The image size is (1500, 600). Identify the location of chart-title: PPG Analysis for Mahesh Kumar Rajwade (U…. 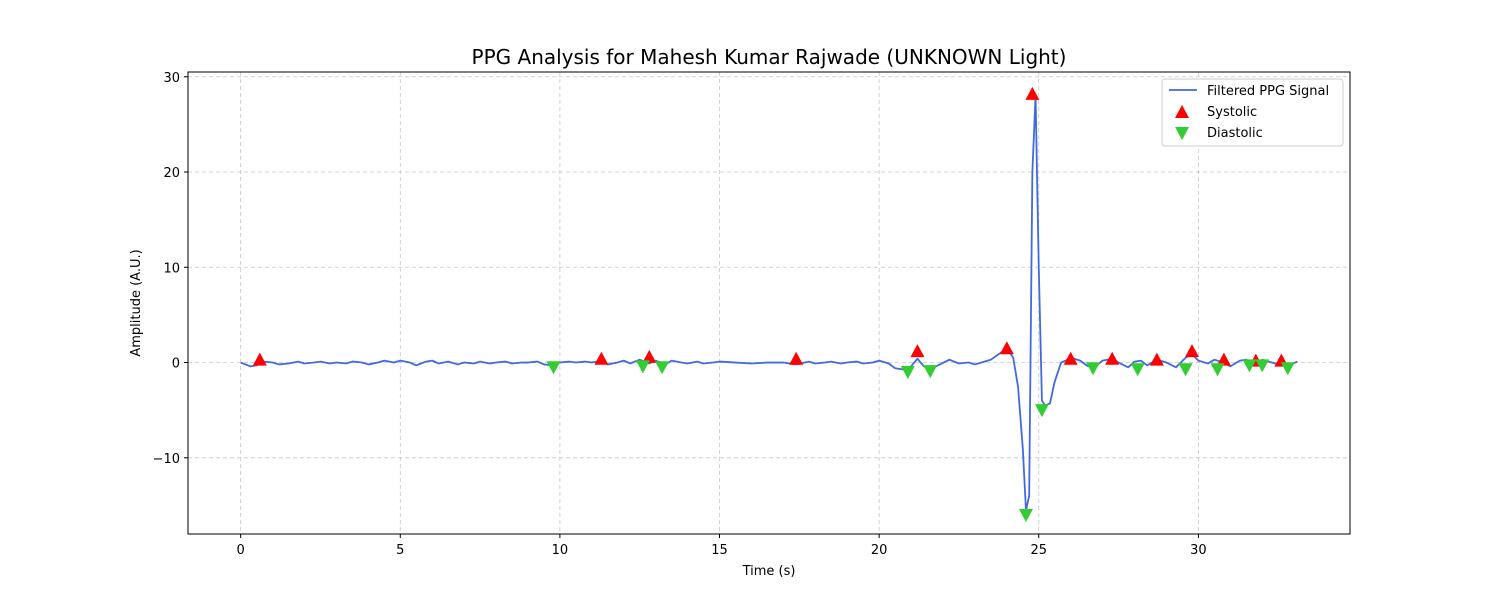
(769, 57).